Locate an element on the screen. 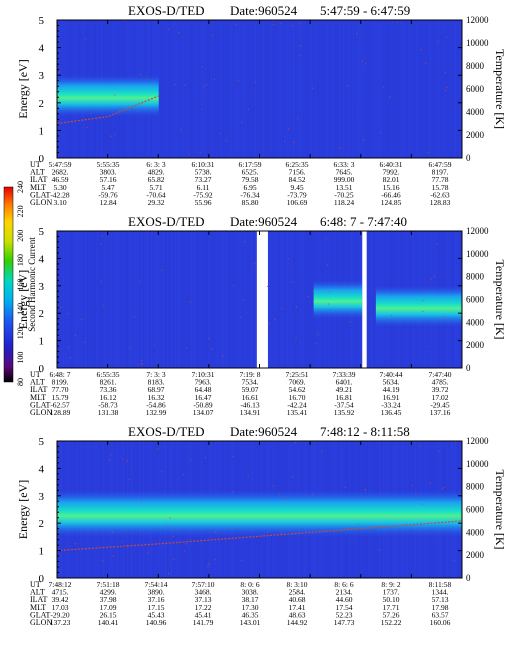 The height and width of the screenshot is (654, 505). table-row-label: UT is located at coordinates (35, 374).